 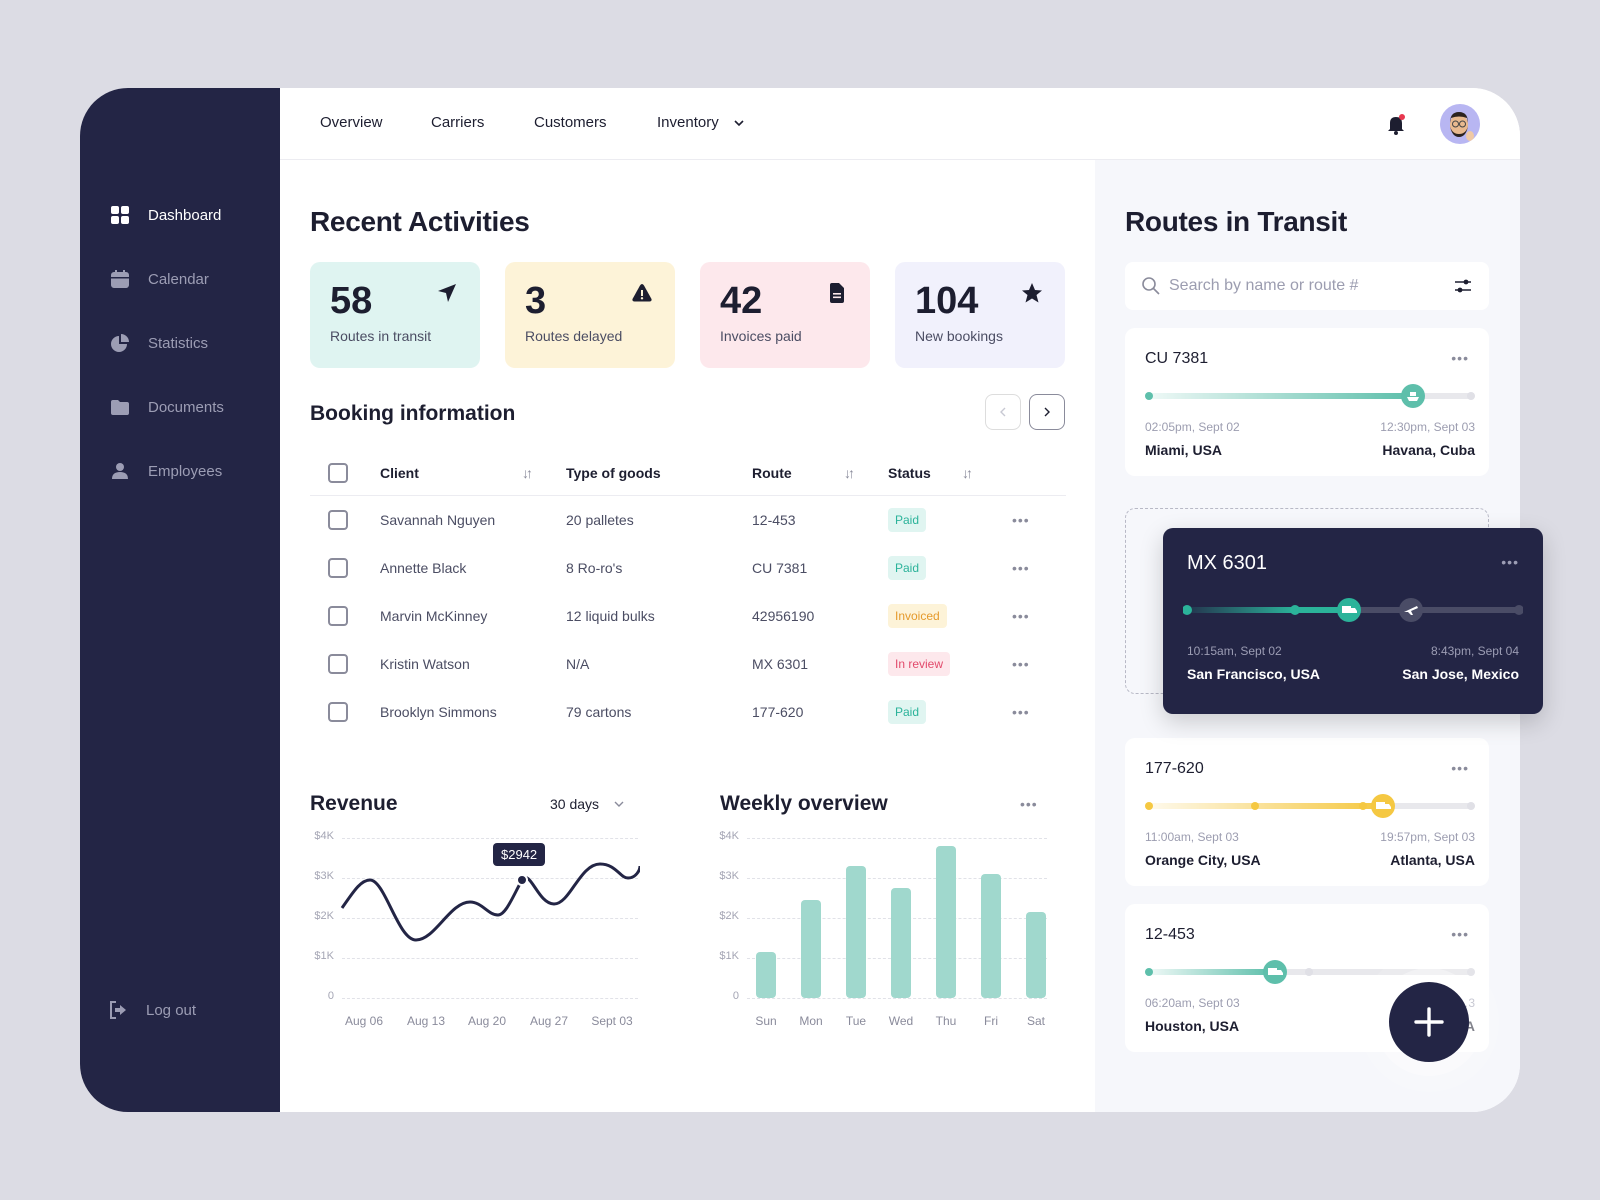 I want to click on page-title: Recent Activities, so click(x=420, y=221).